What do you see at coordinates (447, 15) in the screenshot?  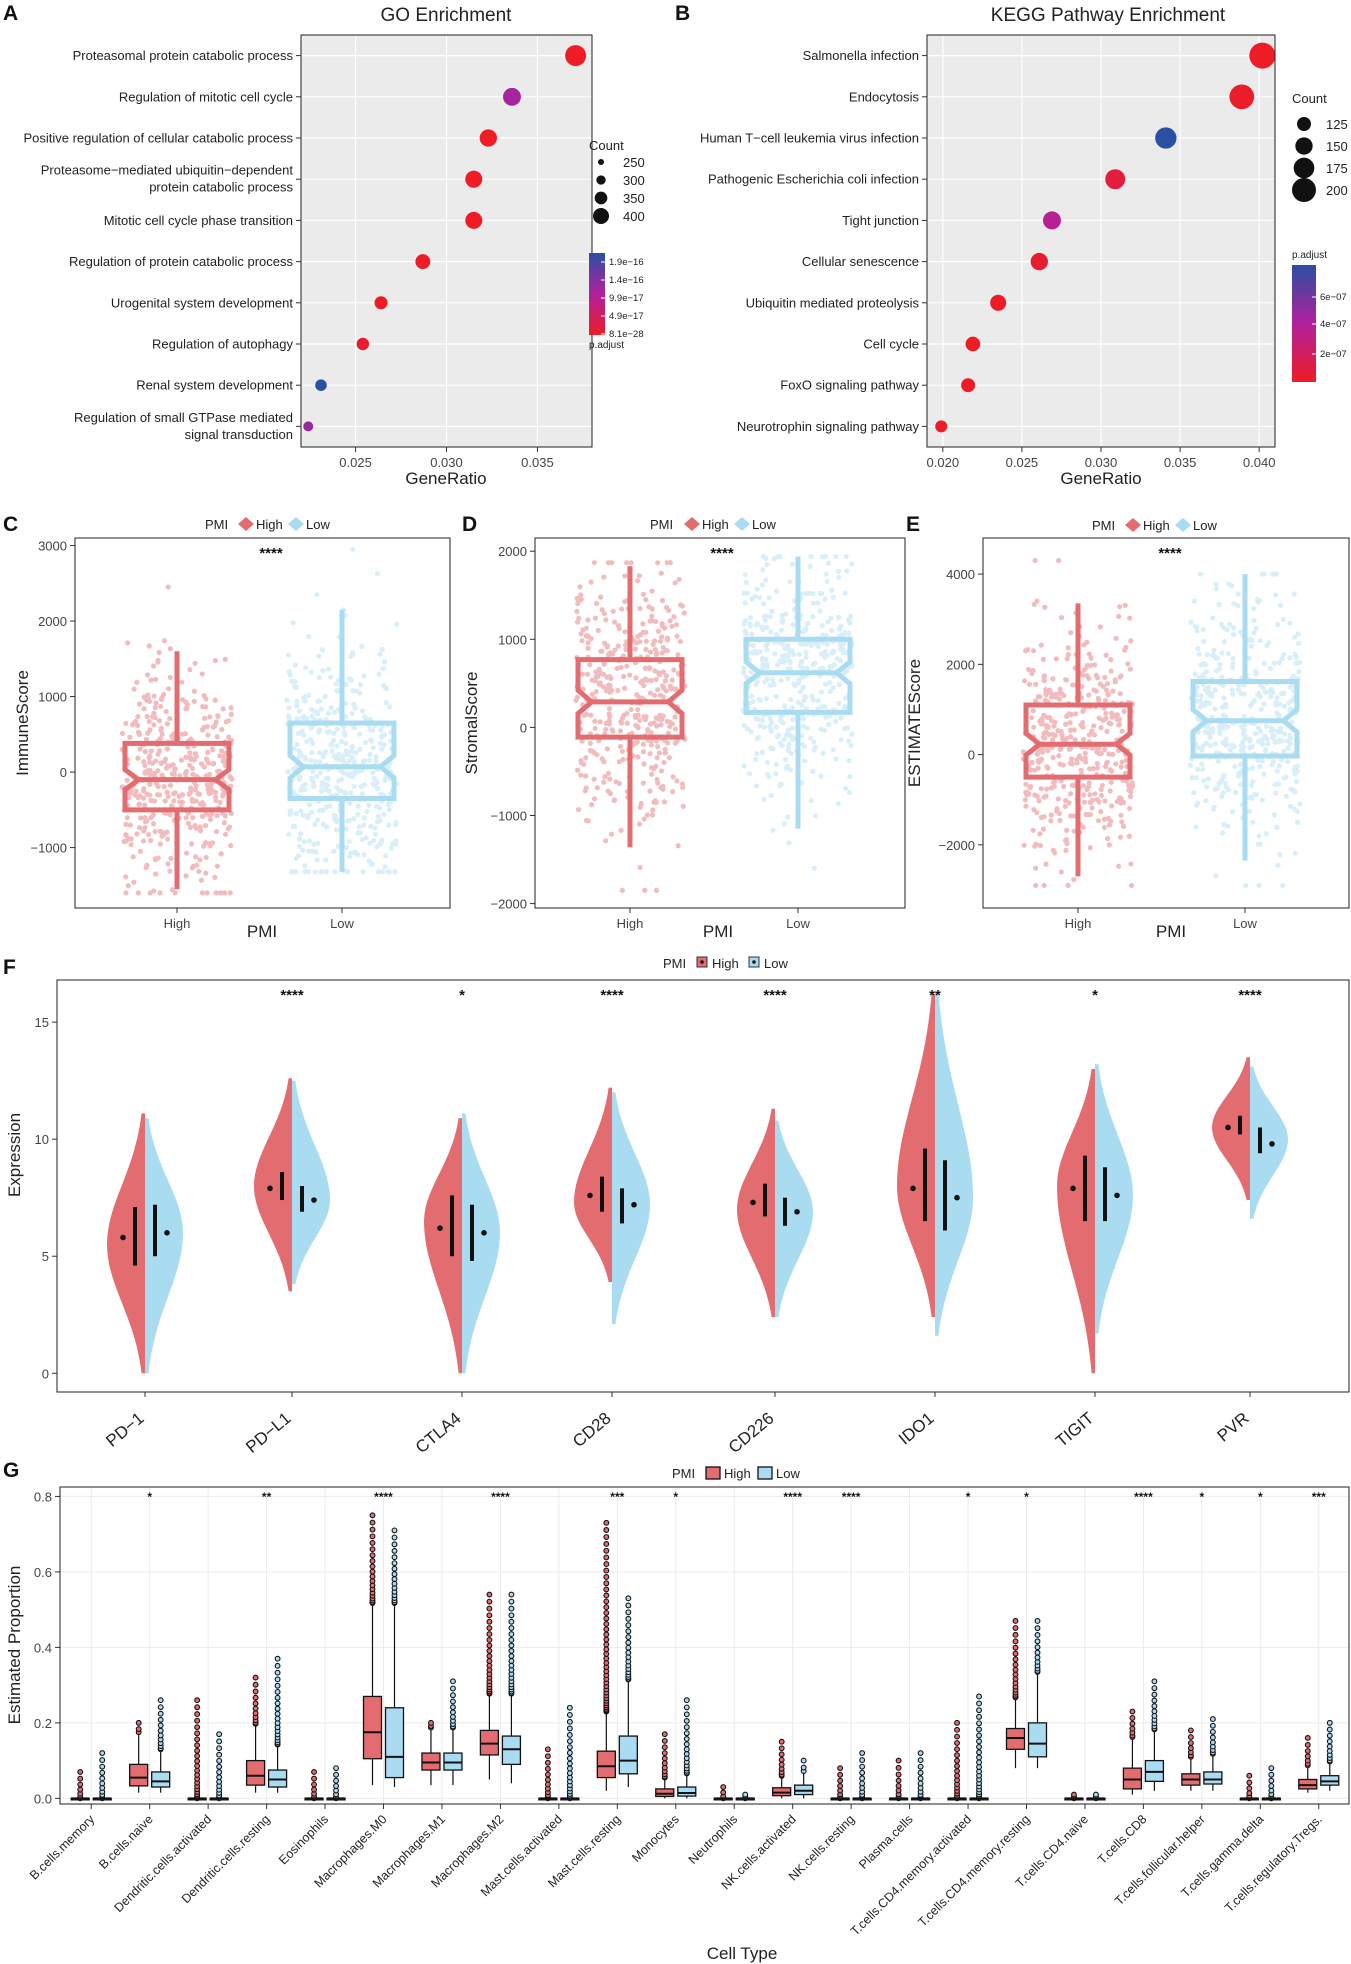 I see `panel-a-title: GO Enrichment` at bounding box center [447, 15].